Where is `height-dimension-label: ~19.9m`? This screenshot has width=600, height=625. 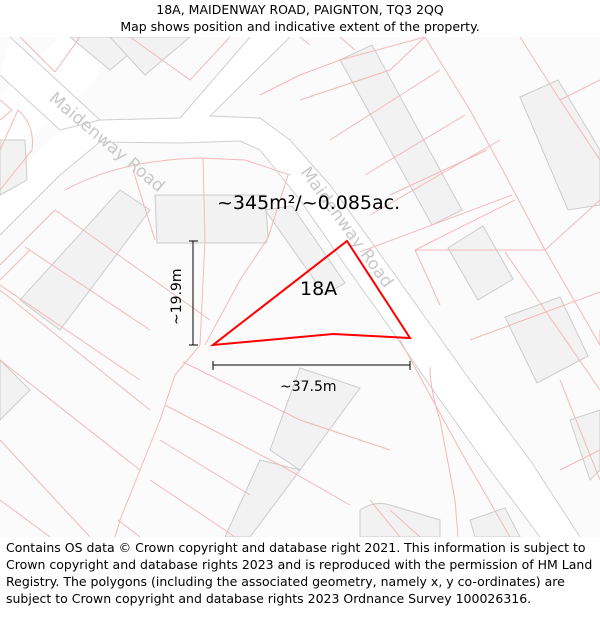 height-dimension-label: ~19.9m is located at coordinates (177, 296).